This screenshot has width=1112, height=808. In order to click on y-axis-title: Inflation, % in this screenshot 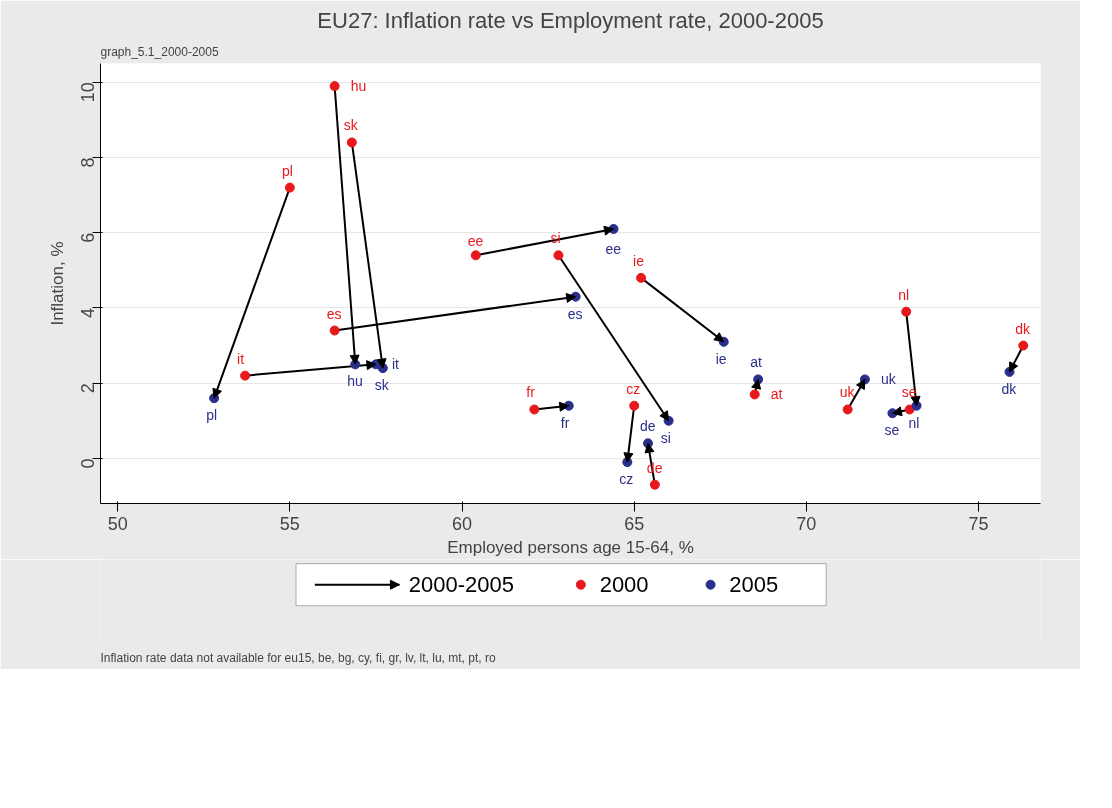, I will do `click(57, 283)`.